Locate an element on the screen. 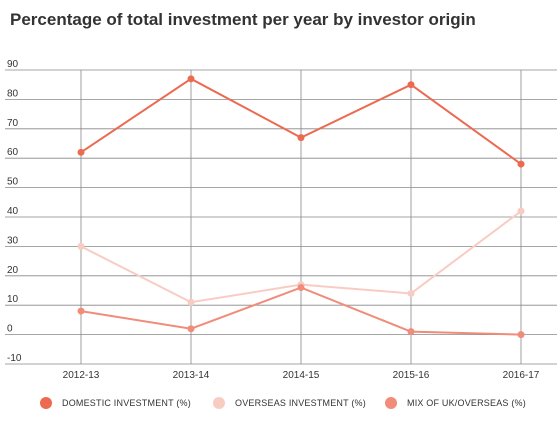 Image resolution: width=560 pixels, height=437 pixels. x-tick-label: 2012-13 is located at coordinates (81, 375).